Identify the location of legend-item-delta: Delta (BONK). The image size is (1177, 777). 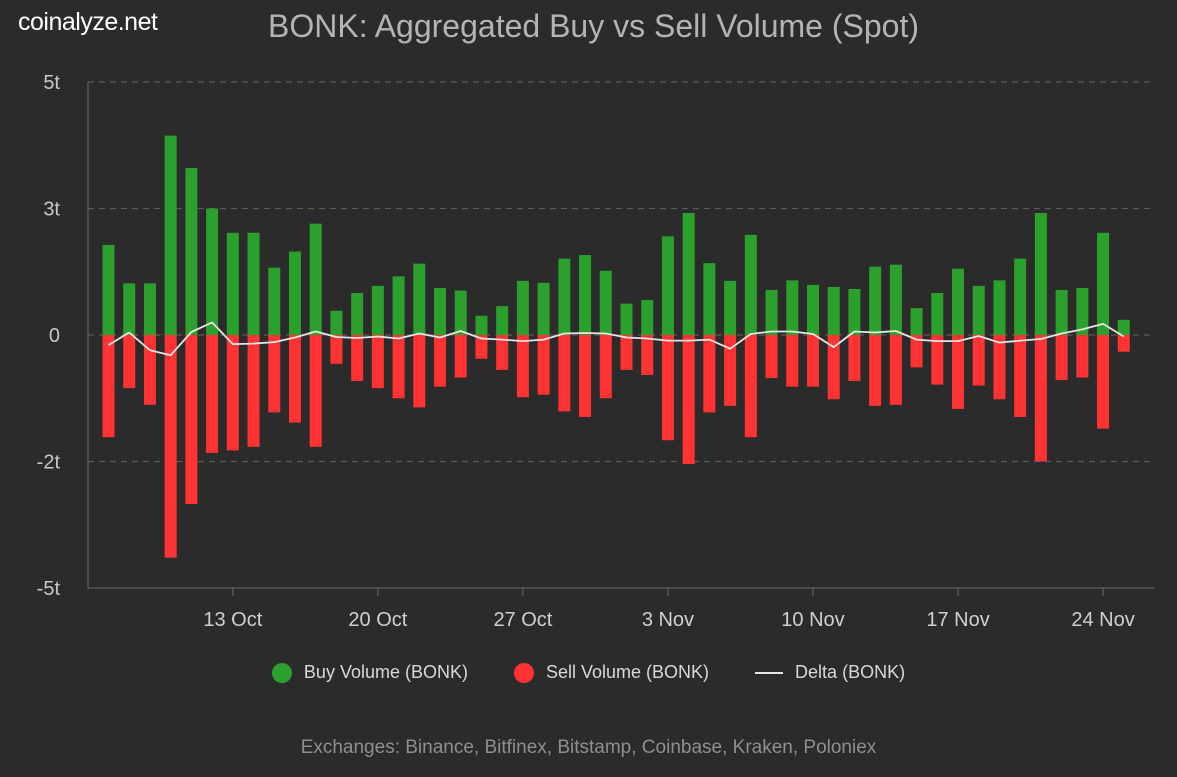
(830, 672).